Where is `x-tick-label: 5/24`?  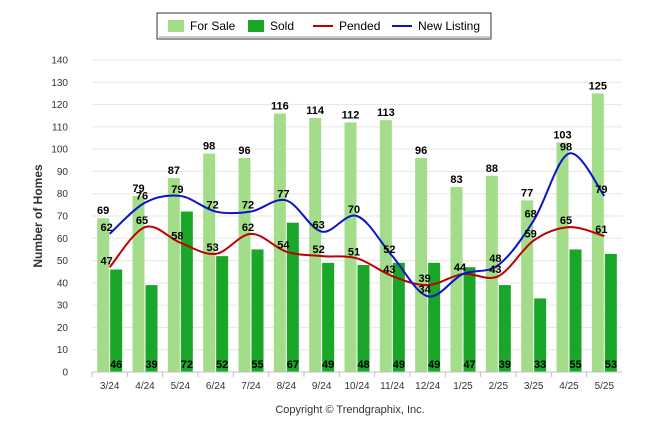 x-tick-label: 5/24 is located at coordinates (181, 386).